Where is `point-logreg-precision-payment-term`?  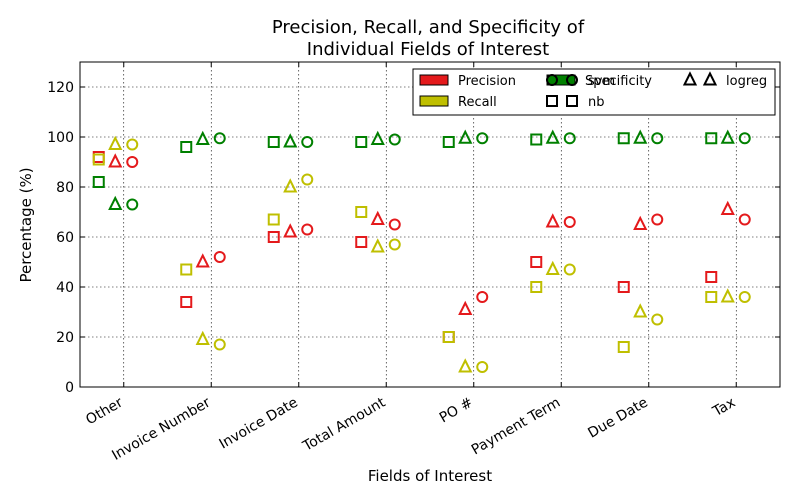 point-logreg-precision-payment-term is located at coordinates (552, 220).